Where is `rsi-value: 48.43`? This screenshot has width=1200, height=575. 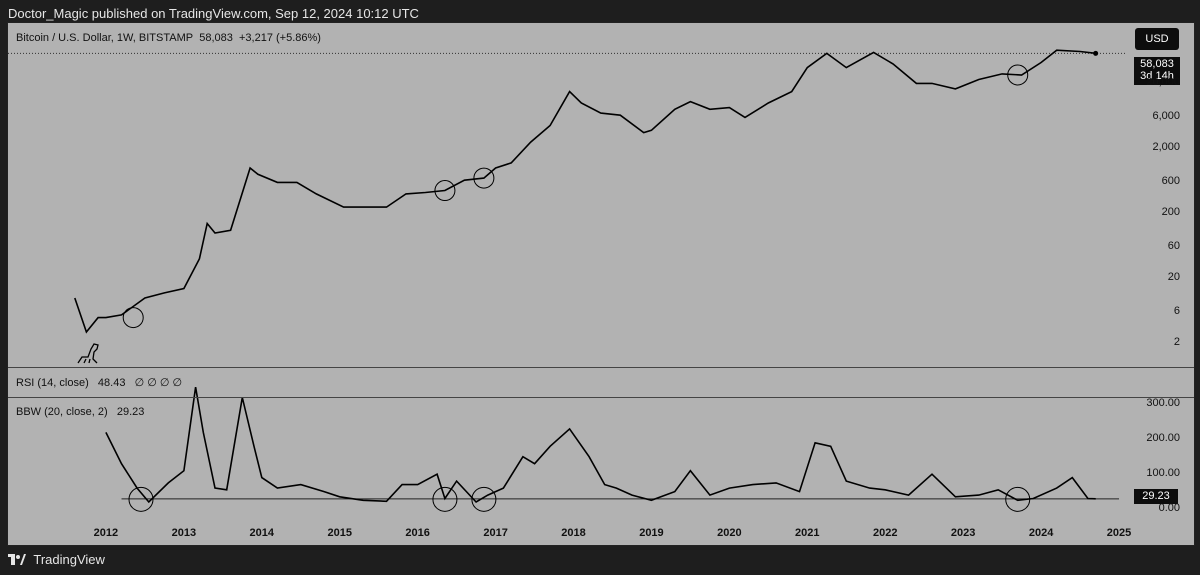 rsi-value: 48.43 is located at coordinates (111, 383).